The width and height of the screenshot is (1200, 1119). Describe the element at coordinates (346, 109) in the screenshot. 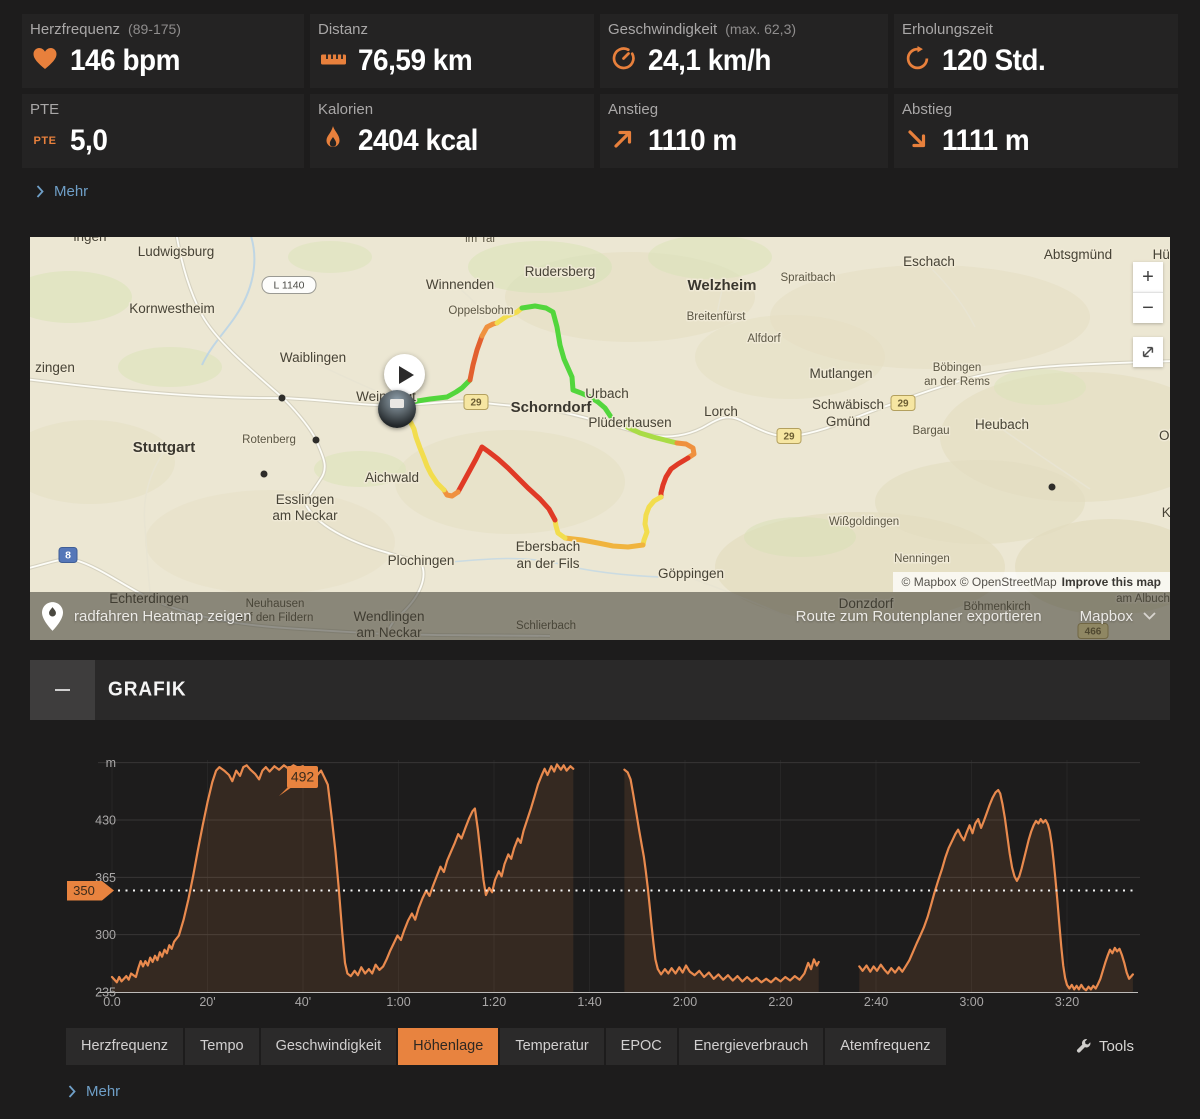

I see `stat-label: Kalorien` at that location.